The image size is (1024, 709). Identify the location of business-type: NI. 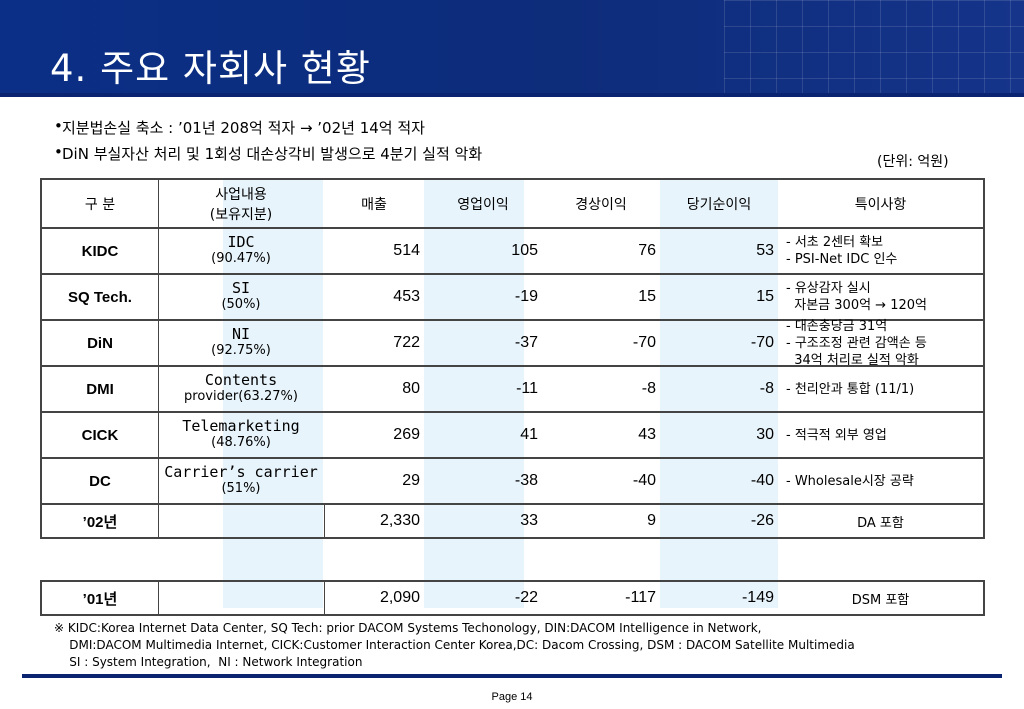
(241, 334).